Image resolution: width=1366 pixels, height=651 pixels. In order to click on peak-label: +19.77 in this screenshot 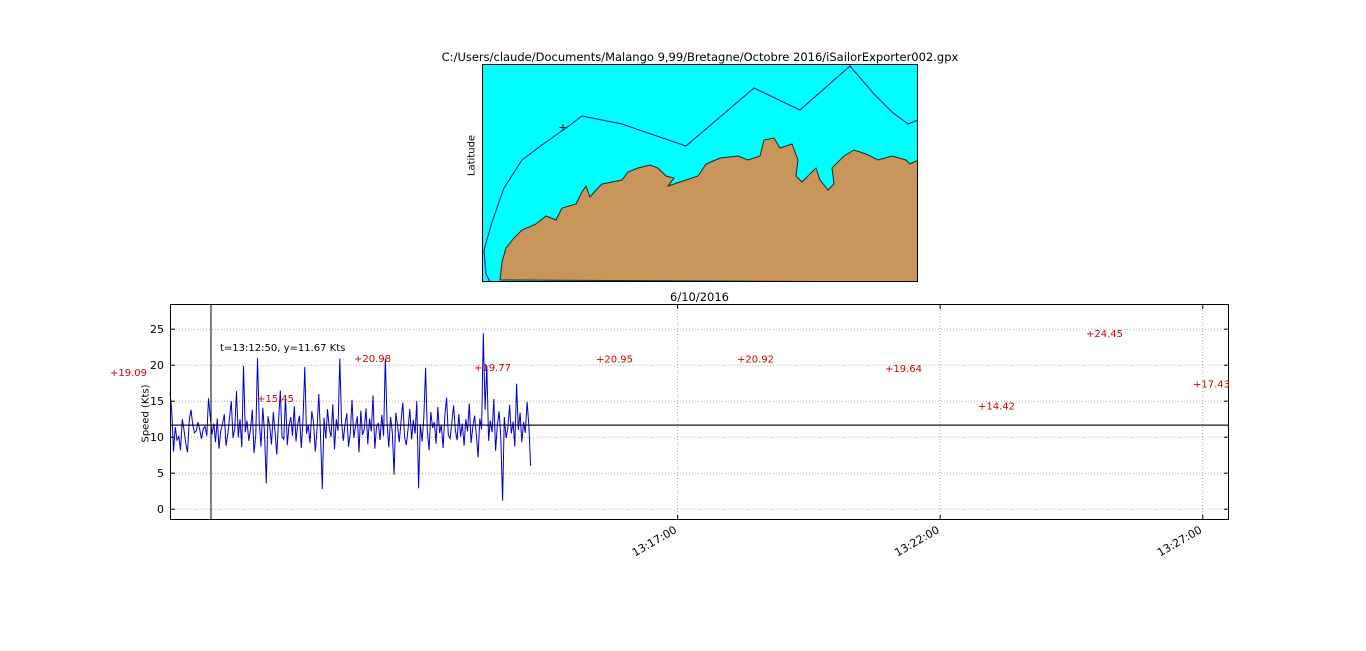, I will do `click(492, 368)`.